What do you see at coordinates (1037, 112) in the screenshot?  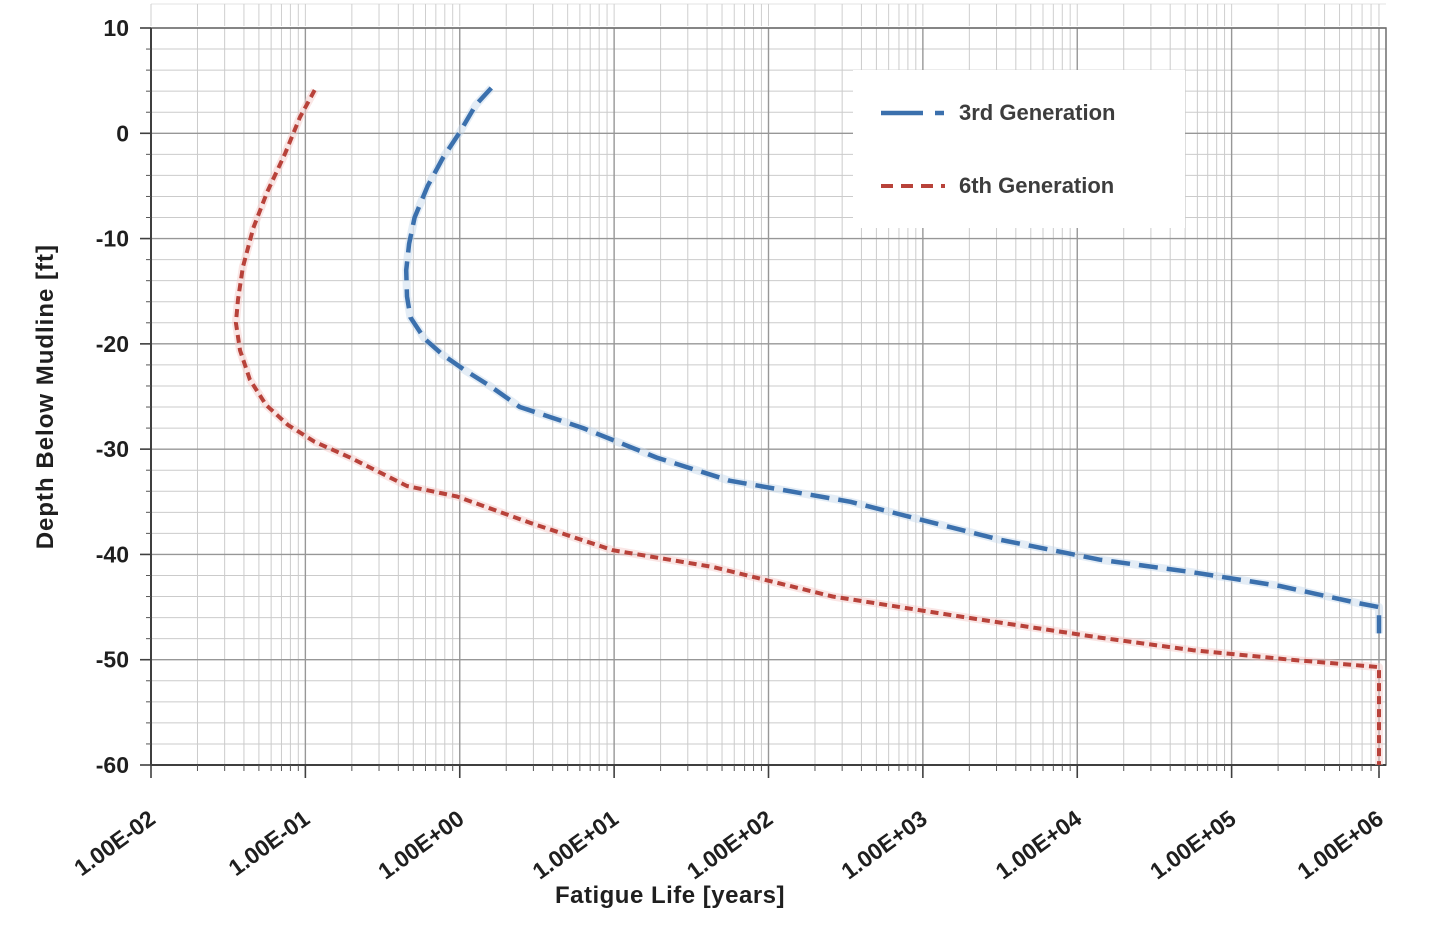 I see `legend-label-3rd-generation: 3rd Generation` at bounding box center [1037, 112].